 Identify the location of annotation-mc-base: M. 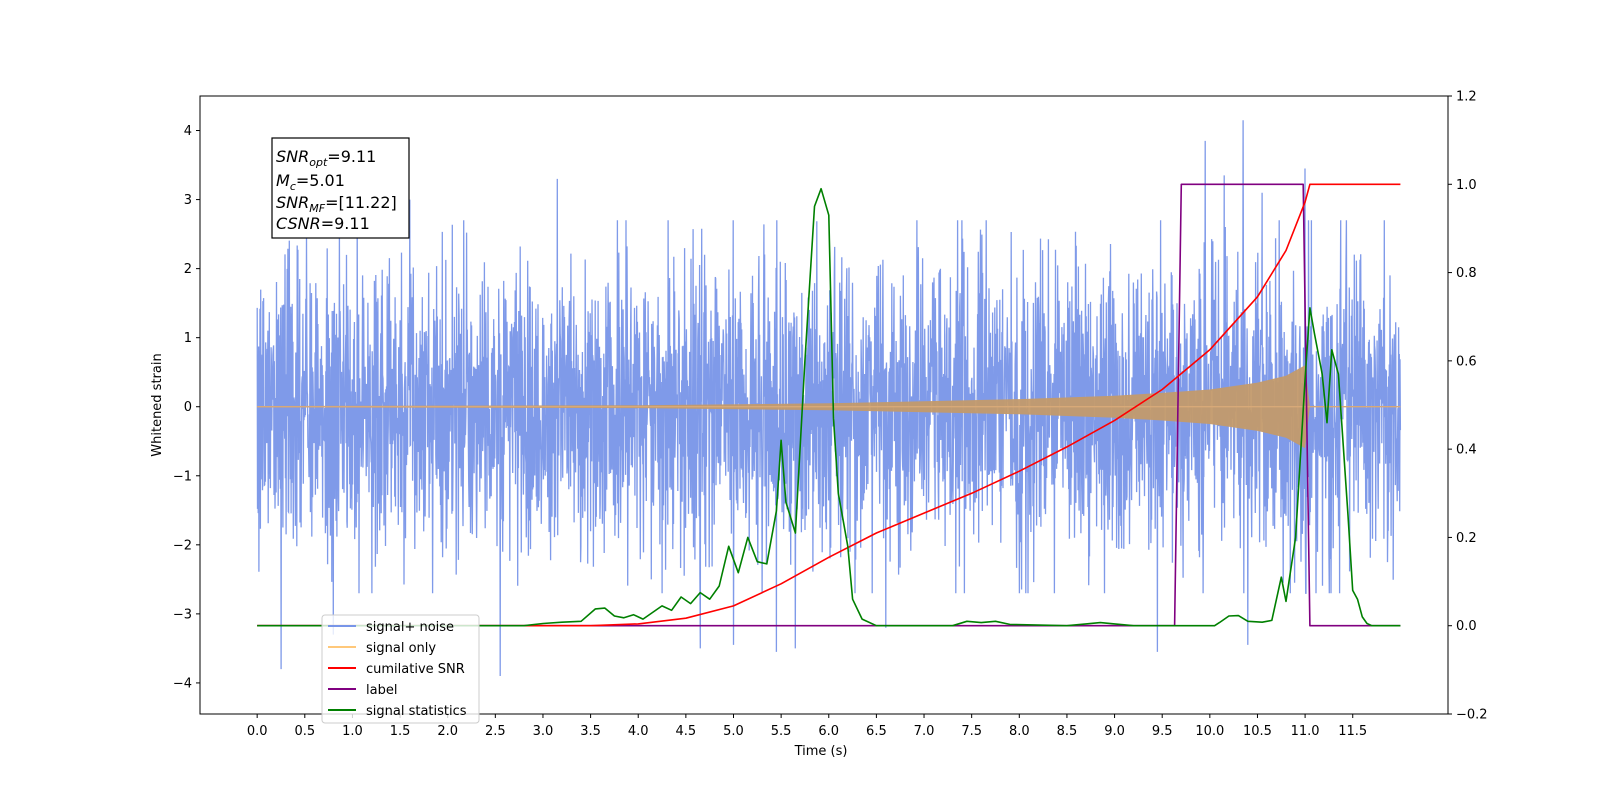
(283, 180).